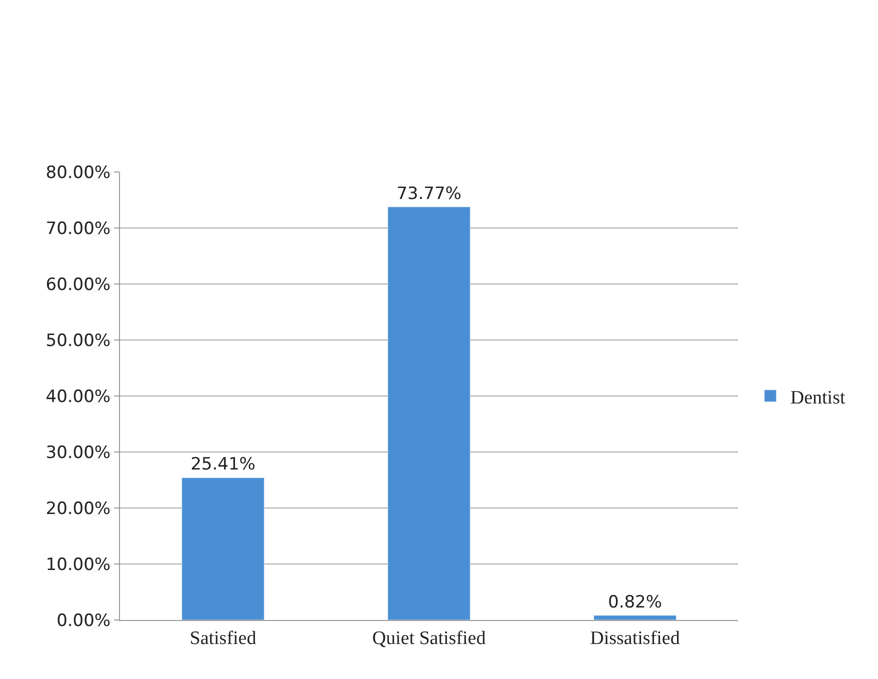 The image size is (878, 679). What do you see at coordinates (223, 464) in the screenshot?
I see `data-label: 25.41%` at bounding box center [223, 464].